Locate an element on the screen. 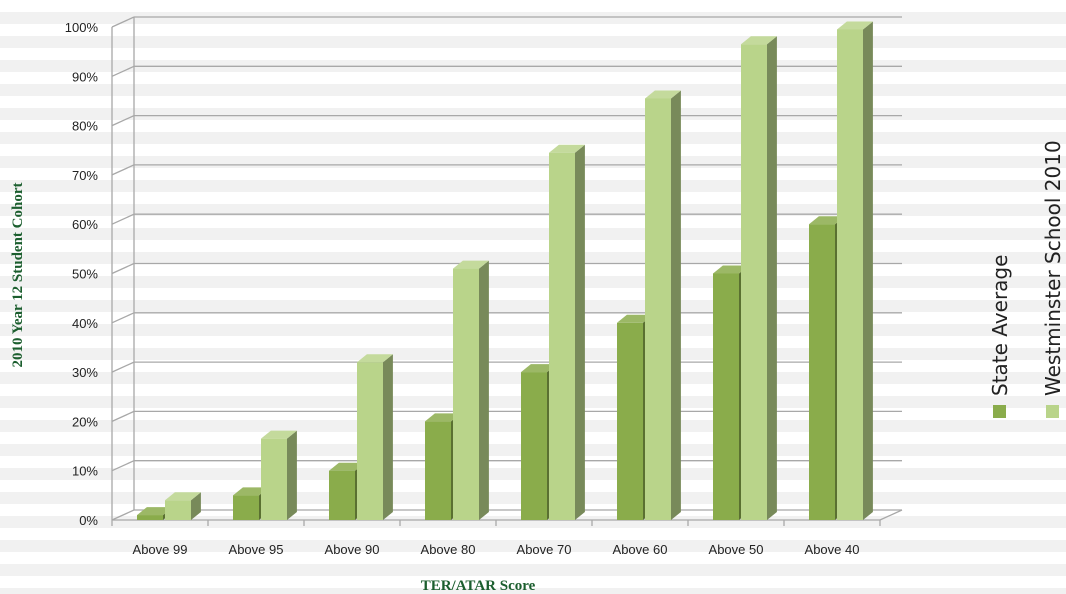  y-axis-title: 2010 Year 12 Student Cohort is located at coordinates (18, 274).